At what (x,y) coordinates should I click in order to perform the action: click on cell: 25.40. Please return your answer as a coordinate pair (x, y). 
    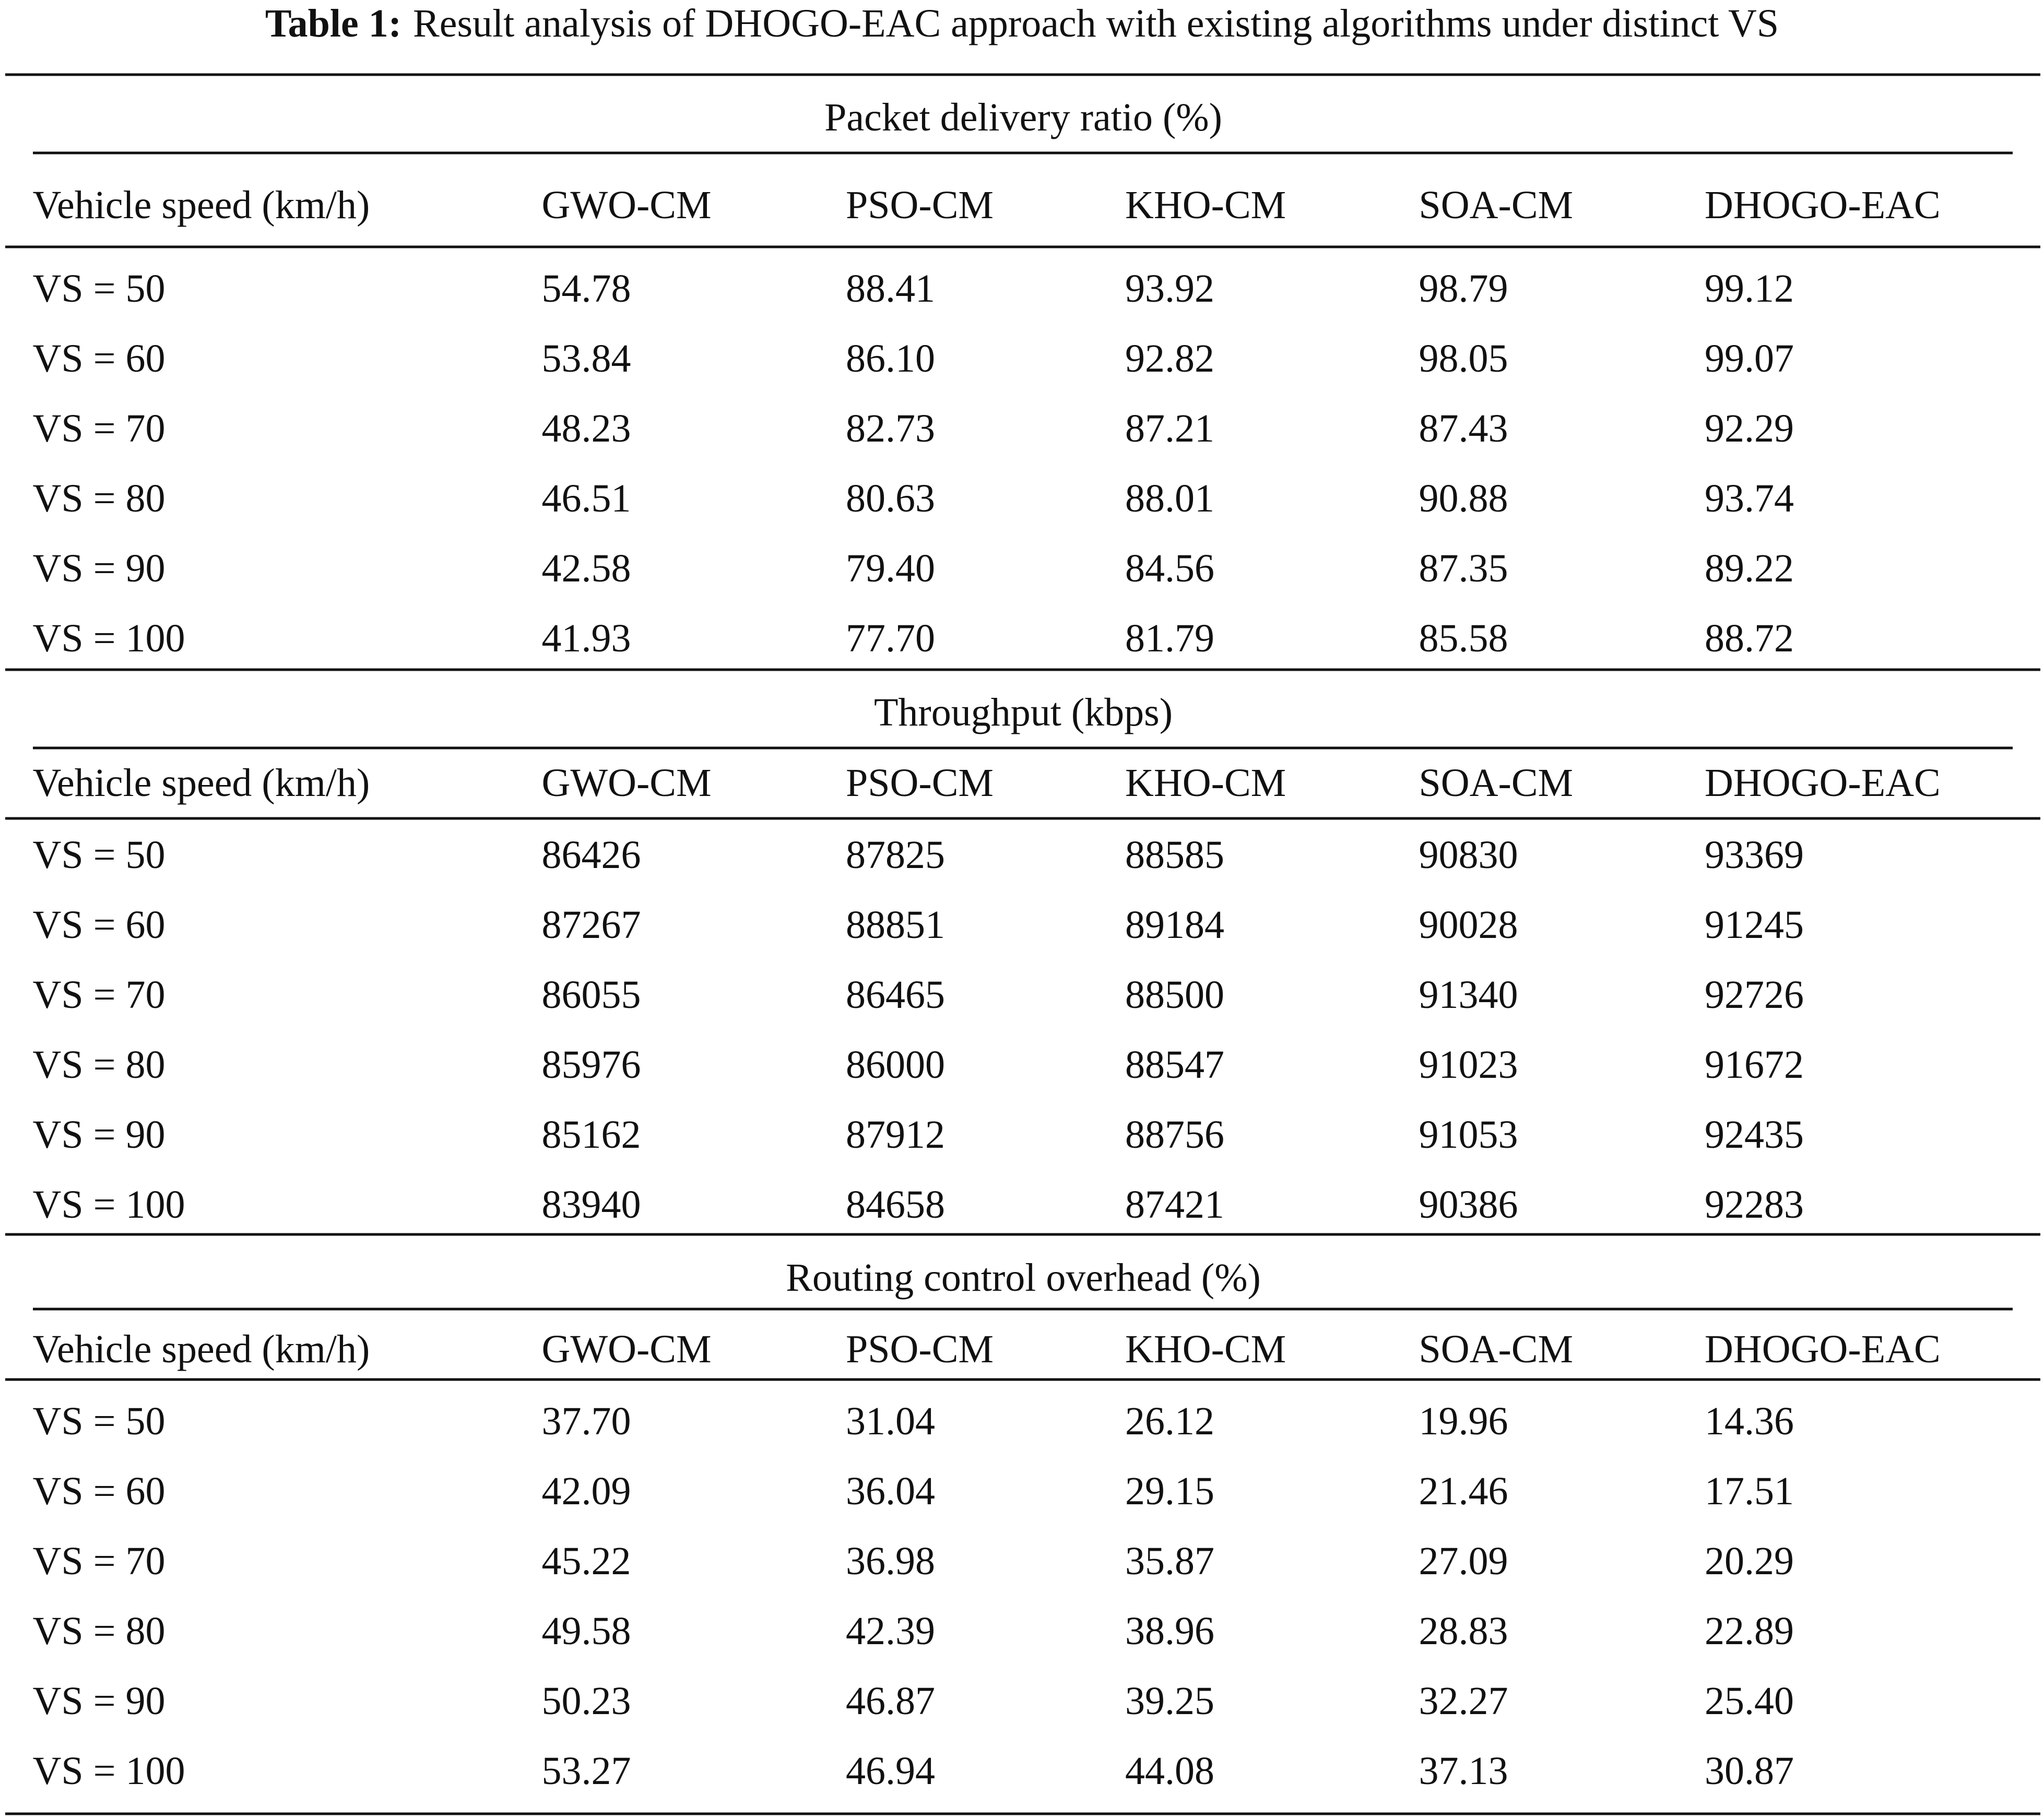
    Looking at the image, I should click on (1749, 1701).